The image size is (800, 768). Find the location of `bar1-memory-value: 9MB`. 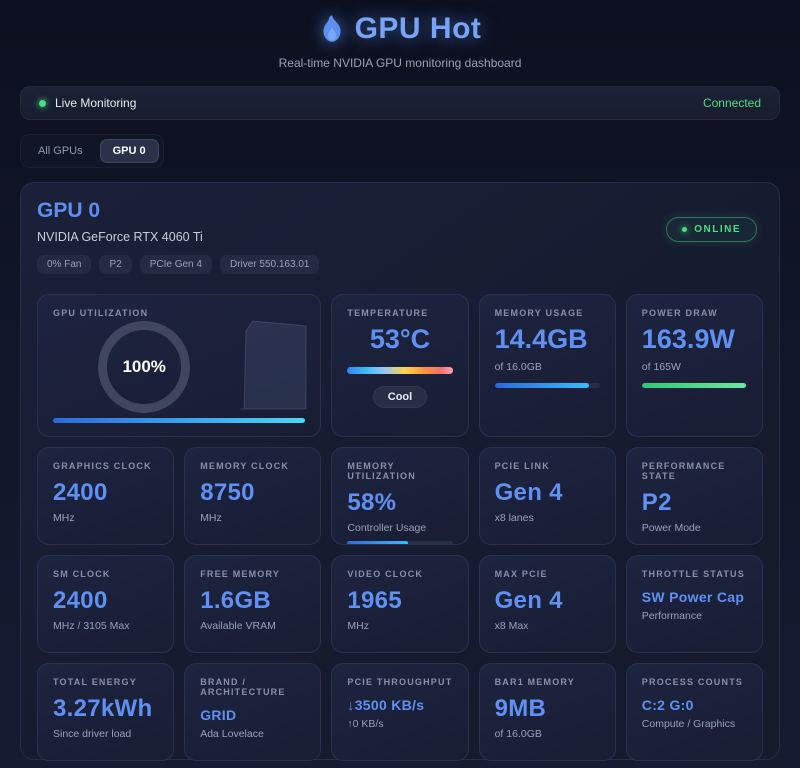

bar1-memory-value: 9MB is located at coordinates (520, 708).